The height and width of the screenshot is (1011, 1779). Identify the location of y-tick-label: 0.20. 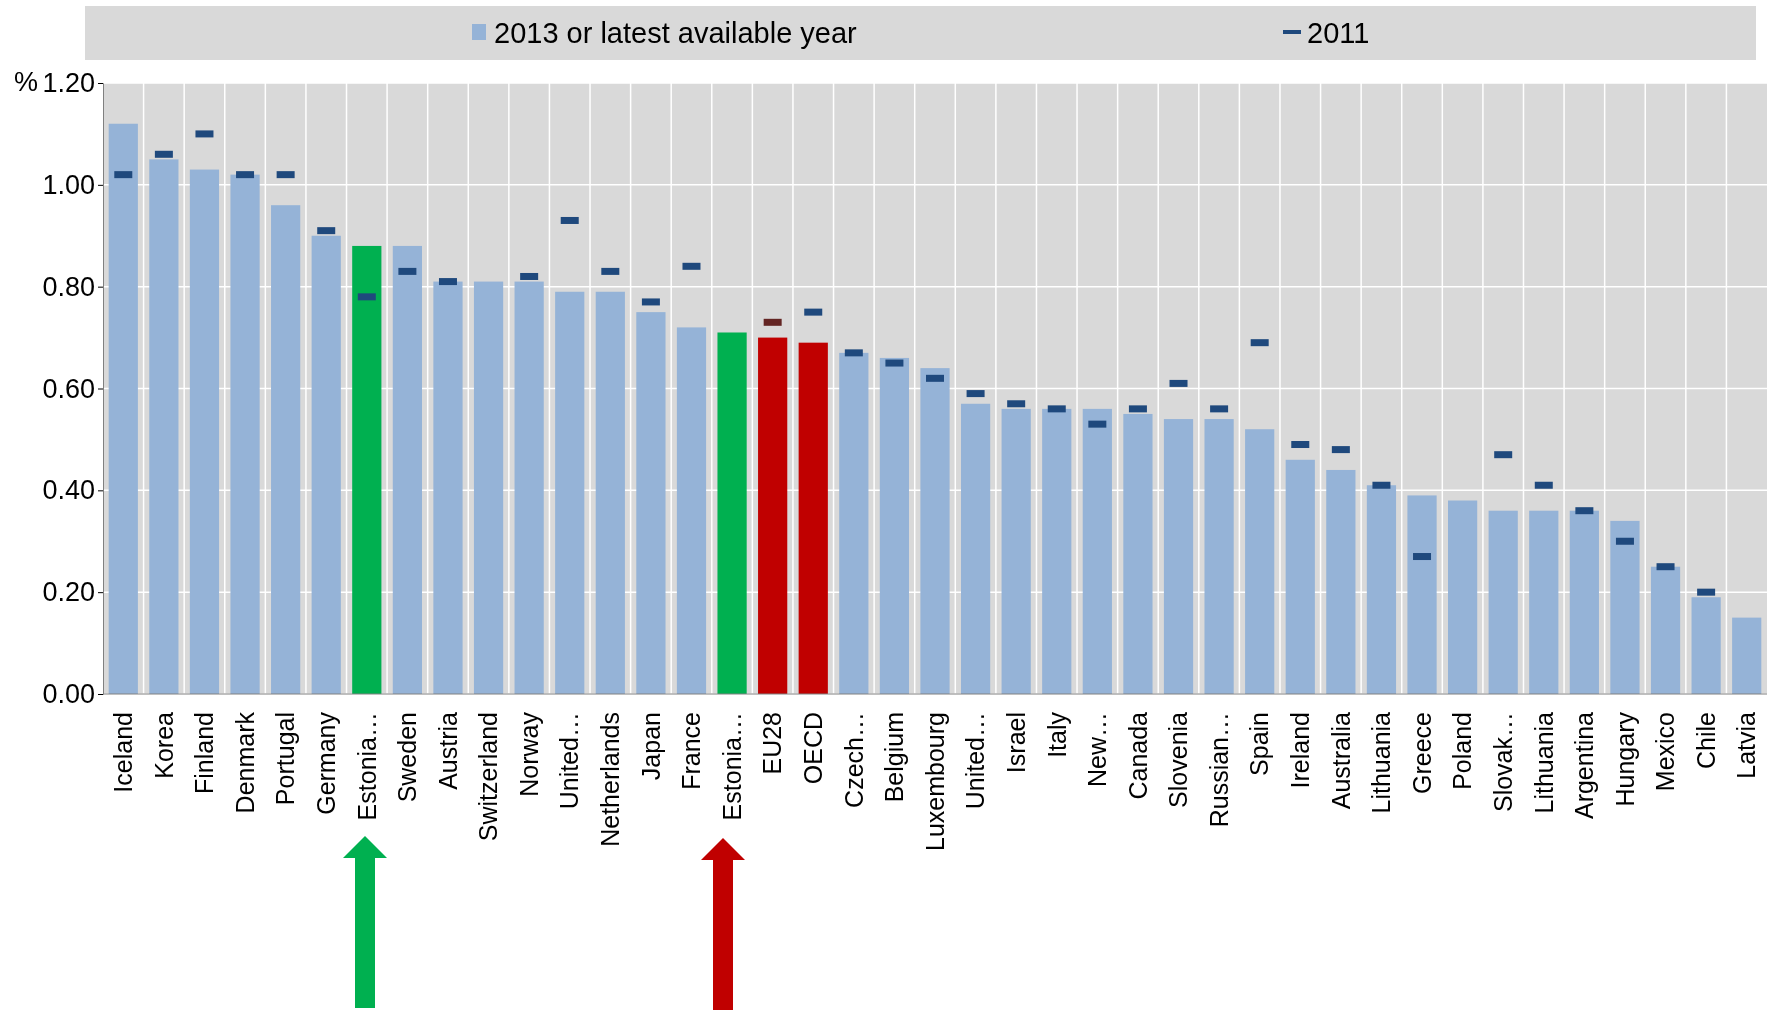
(68, 592).